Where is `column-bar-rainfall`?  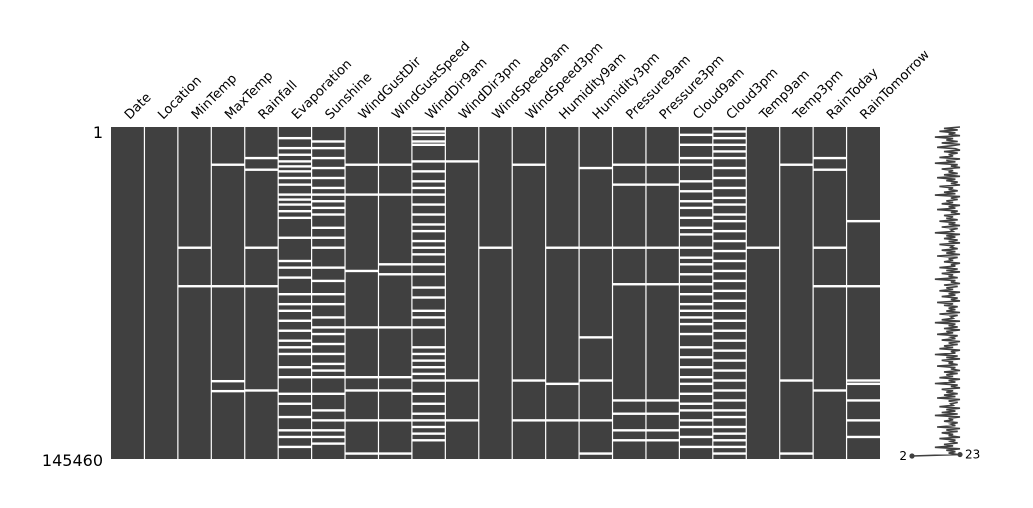
column-bar-rainfall is located at coordinates (261, 293).